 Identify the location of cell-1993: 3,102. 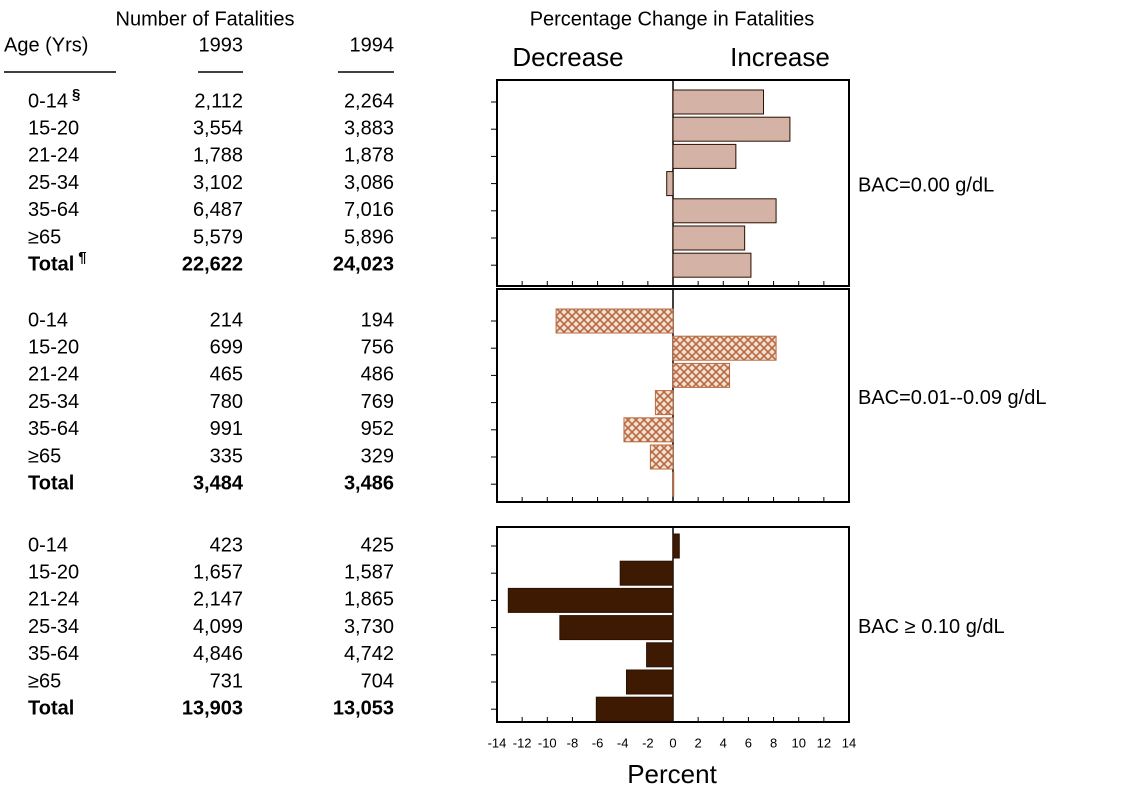
(218, 183).